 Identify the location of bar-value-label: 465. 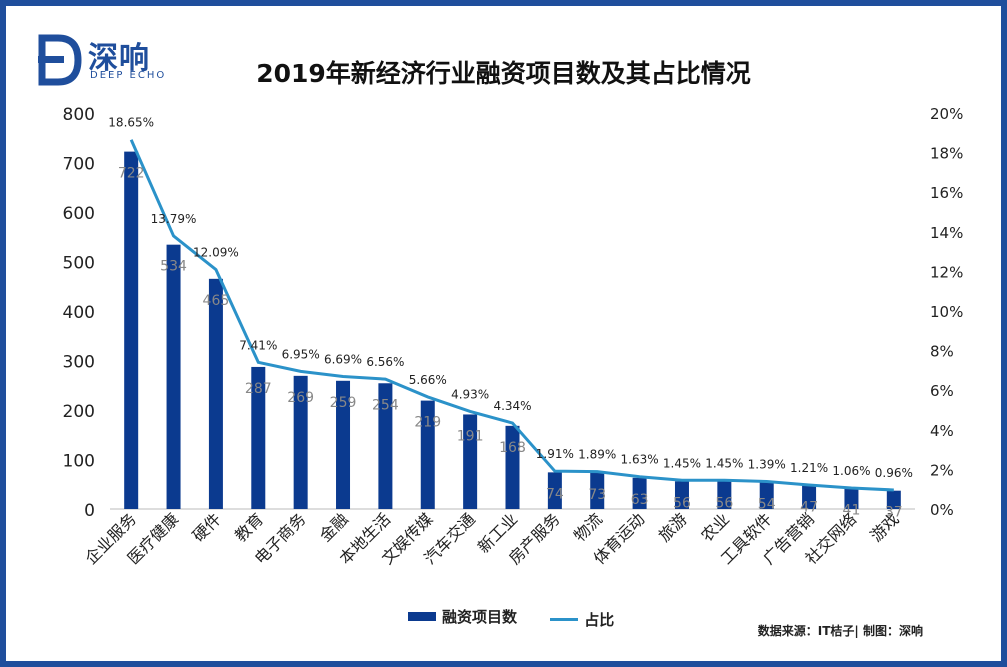
(216, 301).